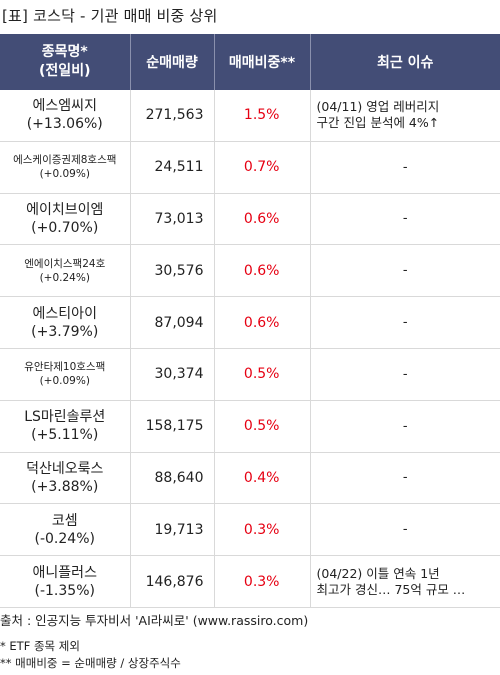 This screenshot has width=500, height=675. What do you see at coordinates (64, 277) in the screenshot?
I see `stock-change: (+0.24%)` at bounding box center [64, 277].